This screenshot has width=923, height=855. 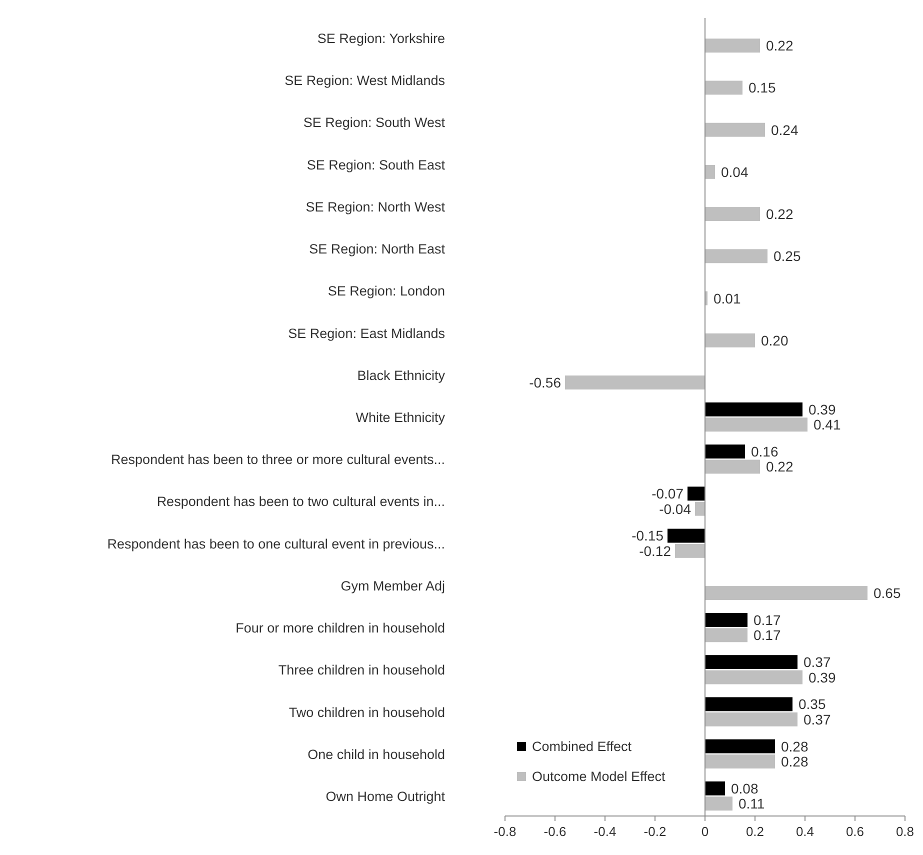 I want to click on data-label: -0.12, so click(x=655, y=550).